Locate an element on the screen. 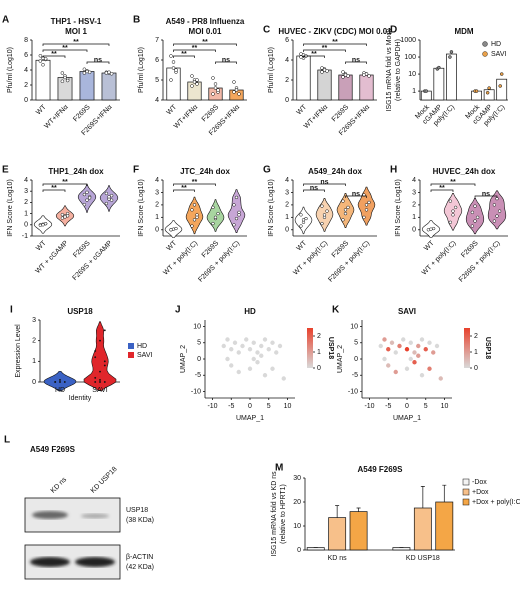 Image resolution: width=520 pixels, height=597 pixels. y-tick-label: 20 is located at coordinates (297, 502).